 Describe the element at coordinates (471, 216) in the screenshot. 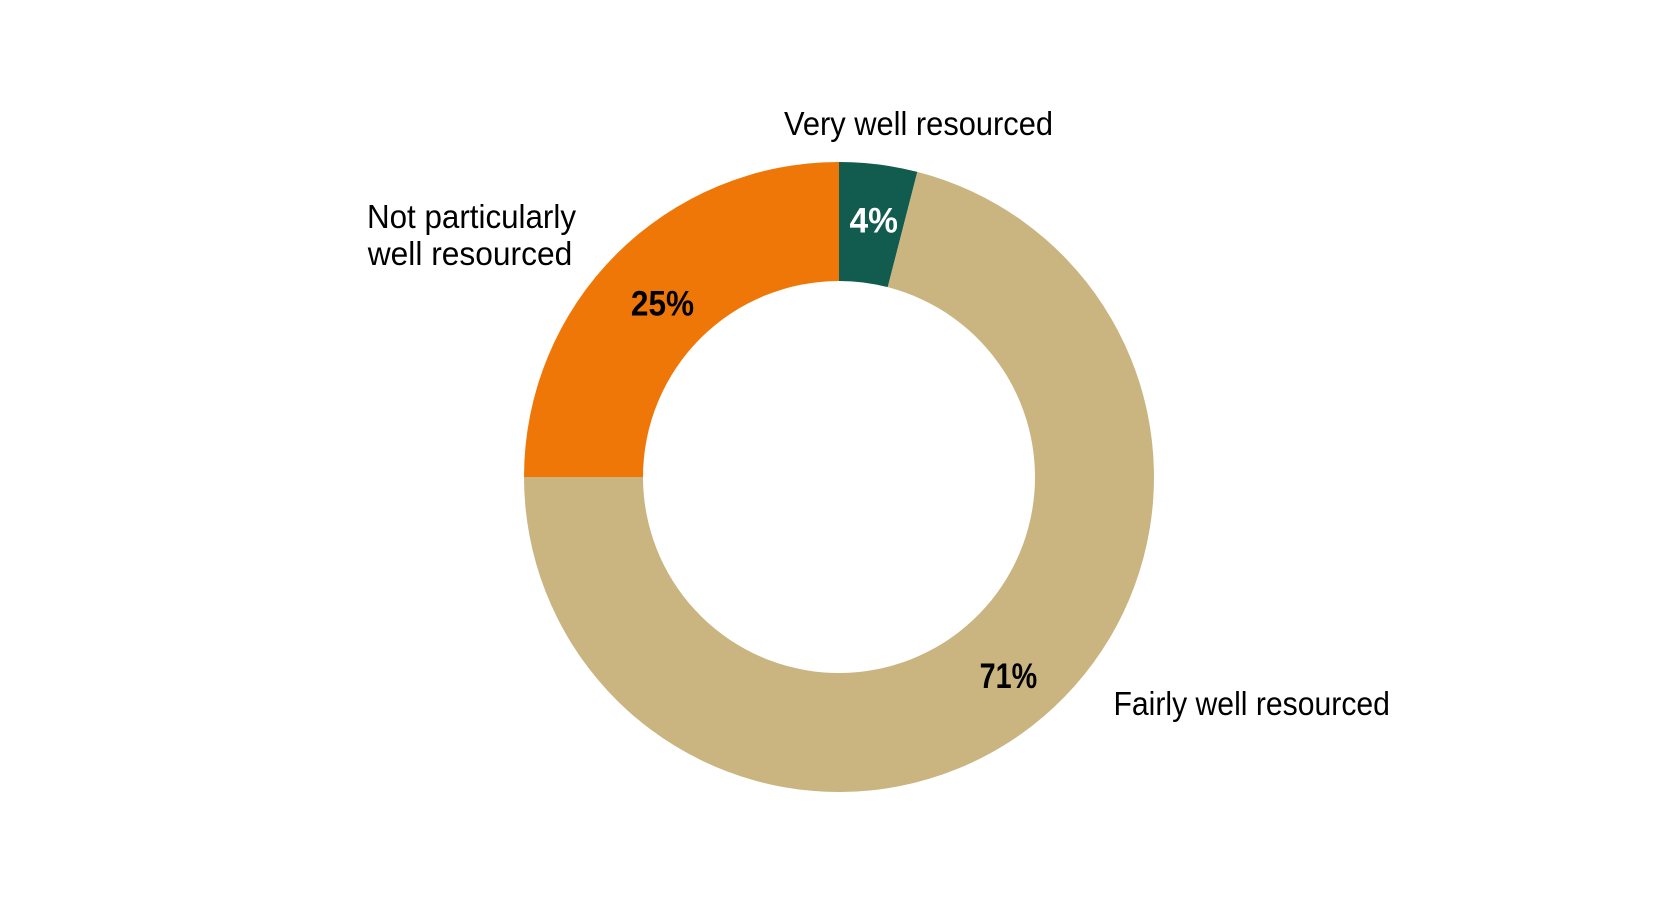

I see `svg-text: Not particularly` at that location.